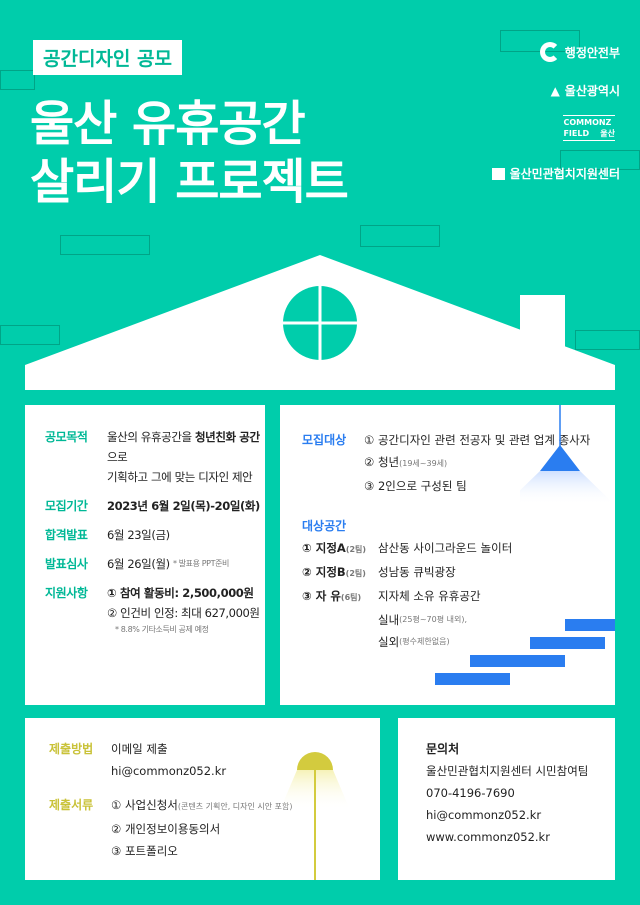  What do you see at coordinates (324, 440) in the screenshot?
I see `label-target: 모집대상` at bounding box center [324, 440].